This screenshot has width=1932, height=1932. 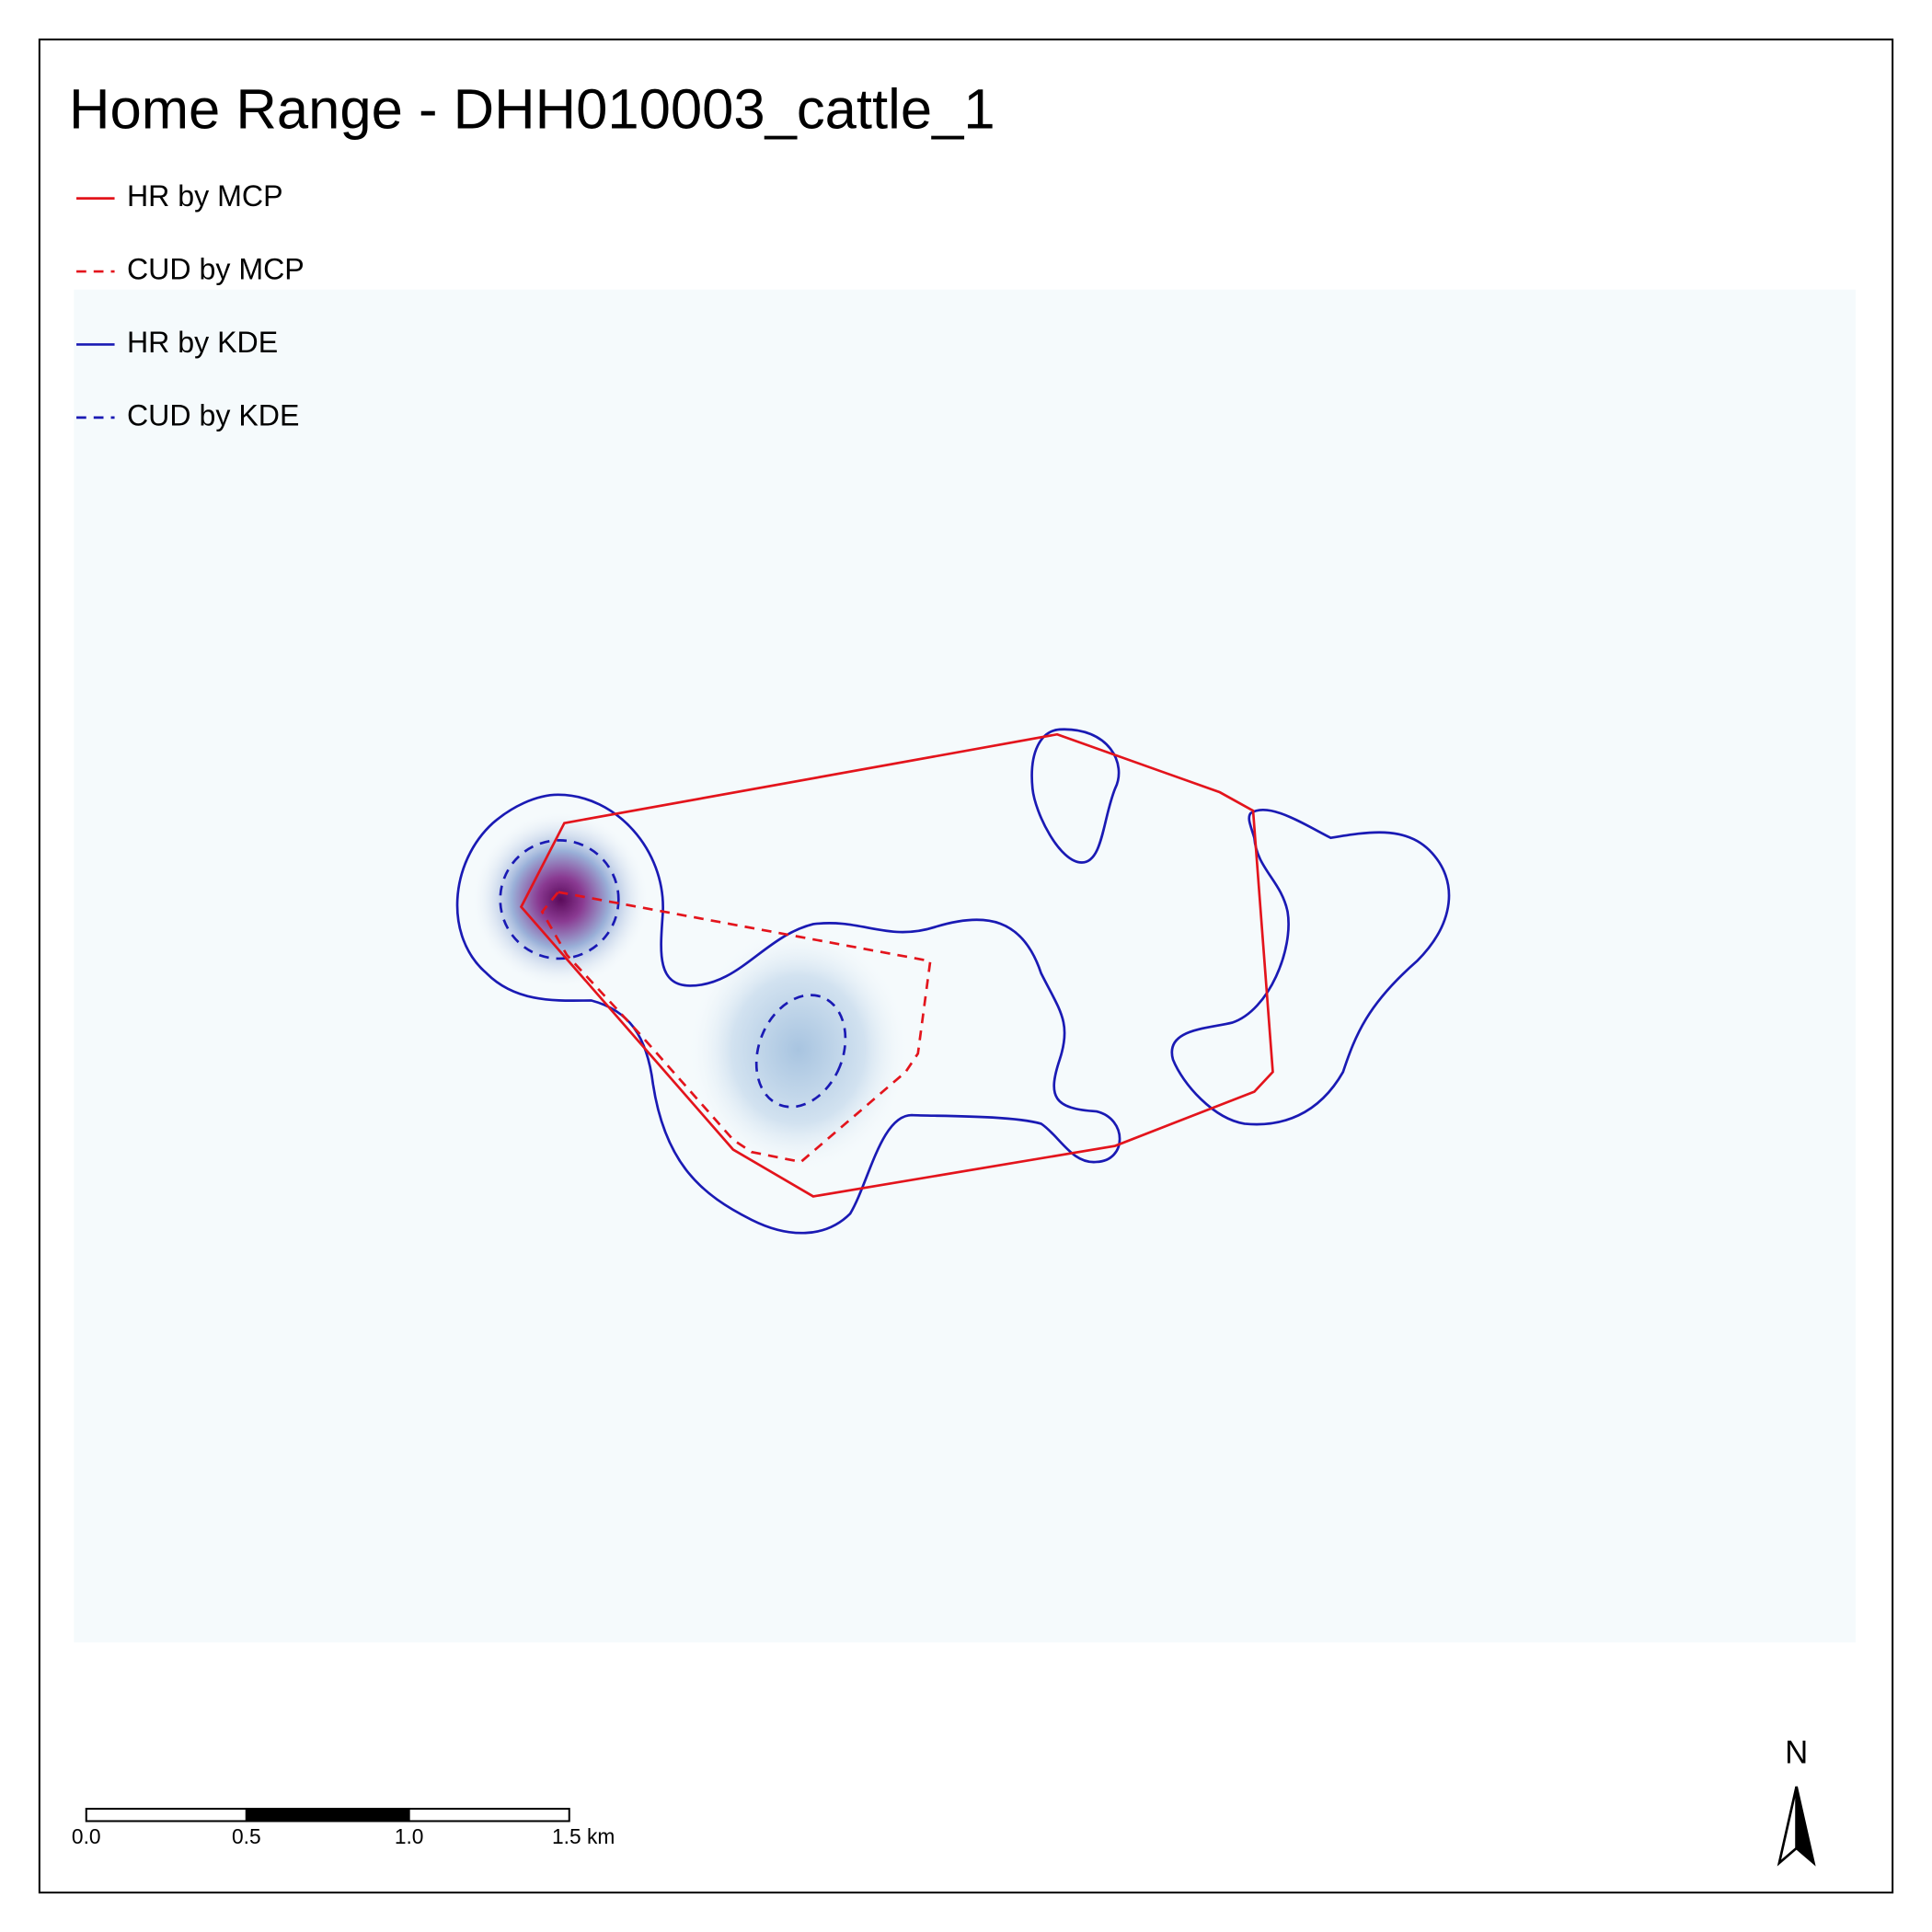 What do you see at coordinates (1805, 1826) in the screenshot?
I see `north-arrow-right` at bounding box center [1805, 1826].